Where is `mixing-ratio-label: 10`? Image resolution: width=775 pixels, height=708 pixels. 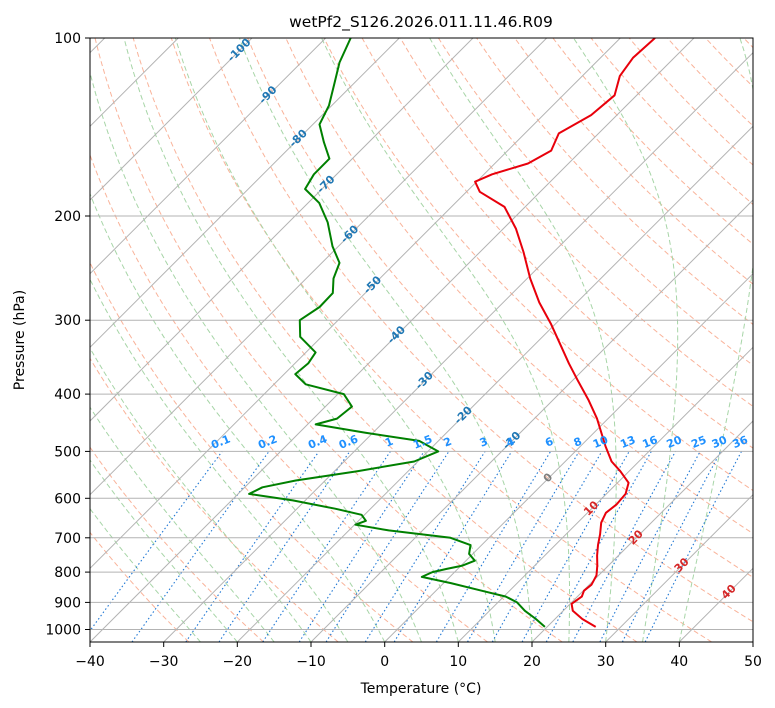
mixing-ratio-label: 10 is located at coordinates (600, 442).